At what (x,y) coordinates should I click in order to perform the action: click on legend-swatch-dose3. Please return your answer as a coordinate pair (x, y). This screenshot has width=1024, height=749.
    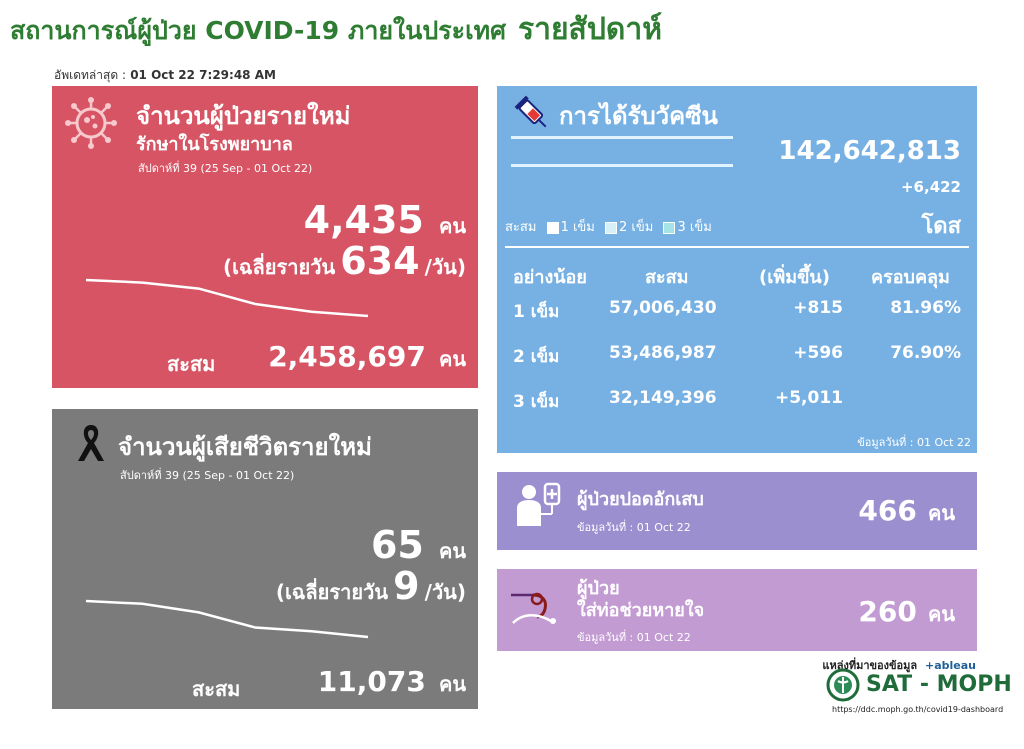
    Looking at the image, I should click on (669, 227).